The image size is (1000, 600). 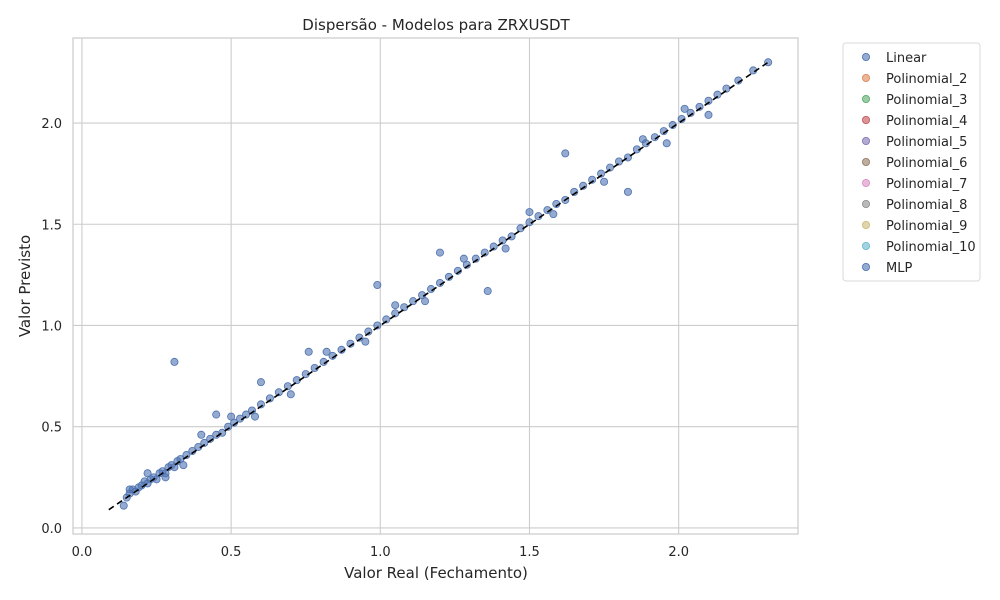 I want to click on x-tick-label: 1.0, so click(x=380, y=552).